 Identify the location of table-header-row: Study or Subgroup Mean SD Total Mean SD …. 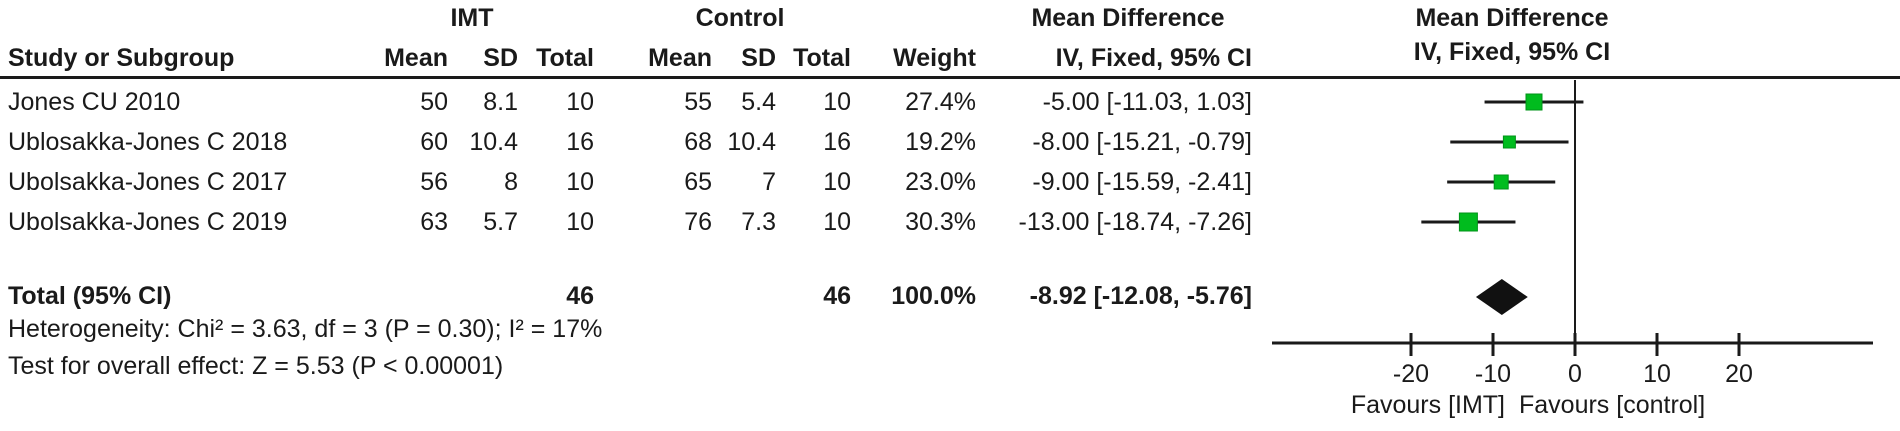
(626, 58).